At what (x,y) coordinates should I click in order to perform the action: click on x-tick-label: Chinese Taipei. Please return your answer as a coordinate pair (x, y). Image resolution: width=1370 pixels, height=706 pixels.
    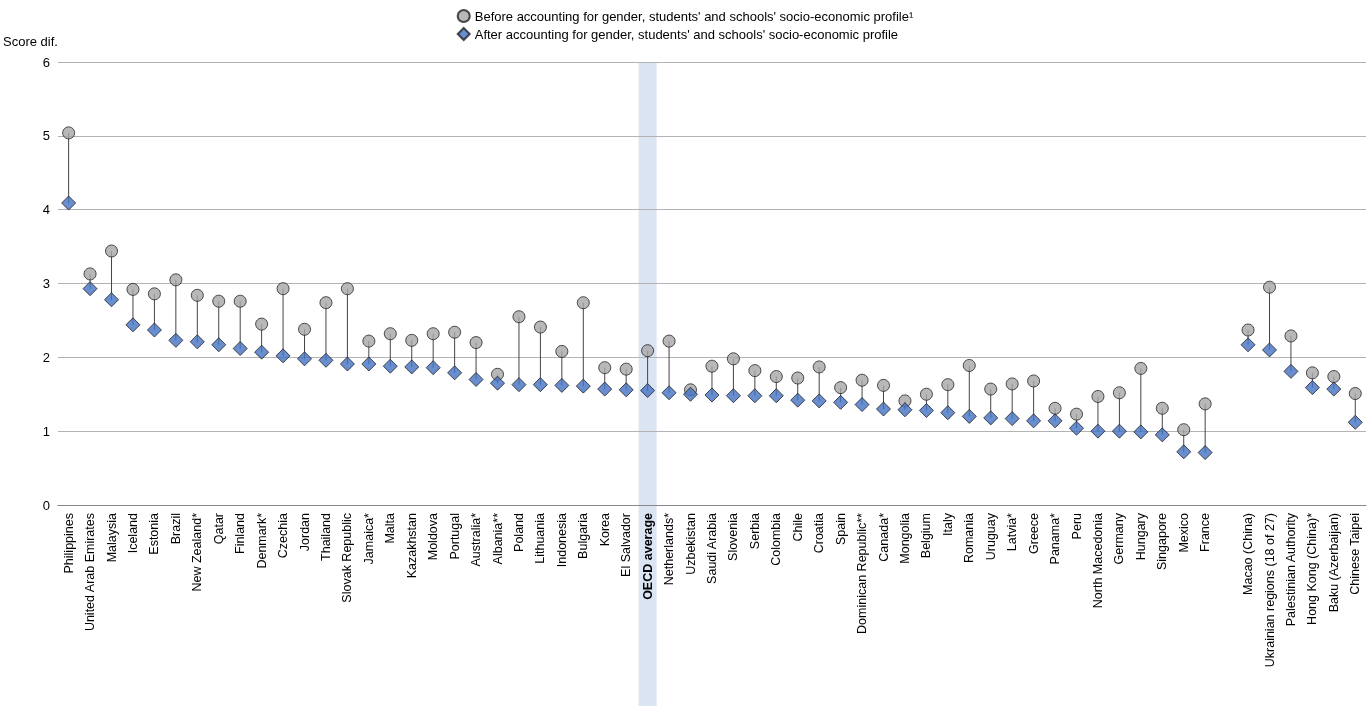
    Looking at the image, I should click on (1355, 554).